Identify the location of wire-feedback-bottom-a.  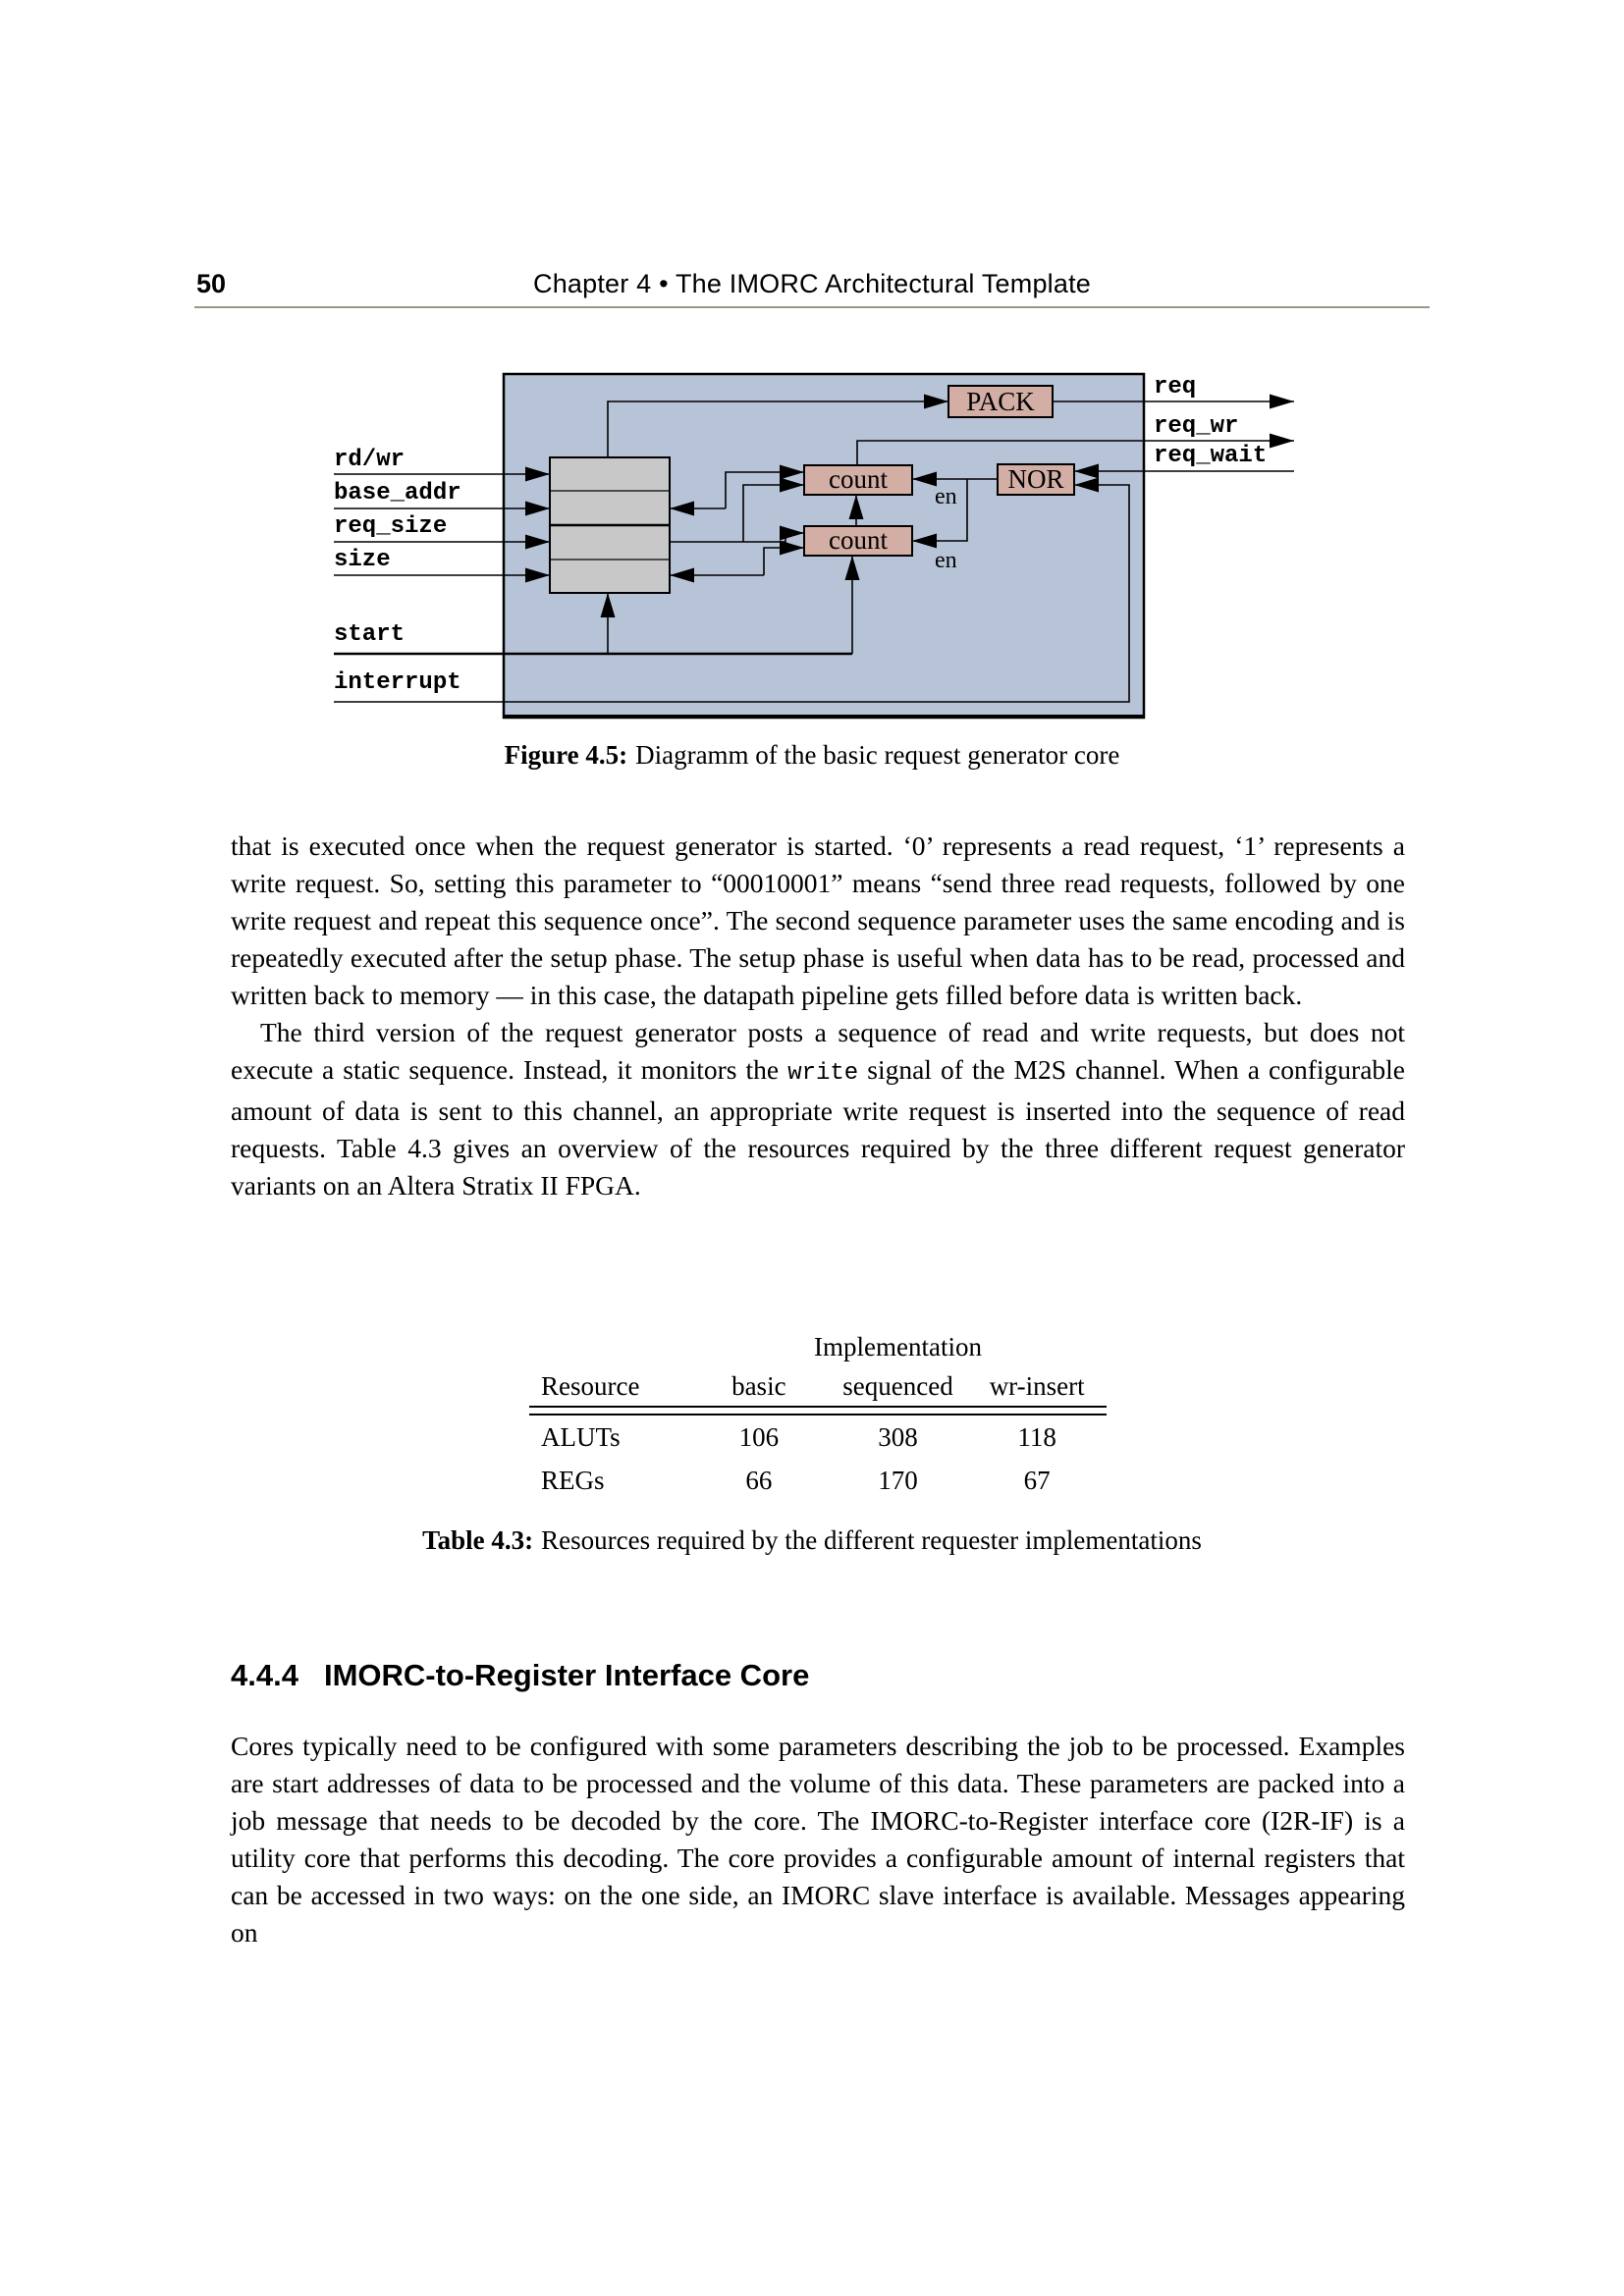
(783, 557).